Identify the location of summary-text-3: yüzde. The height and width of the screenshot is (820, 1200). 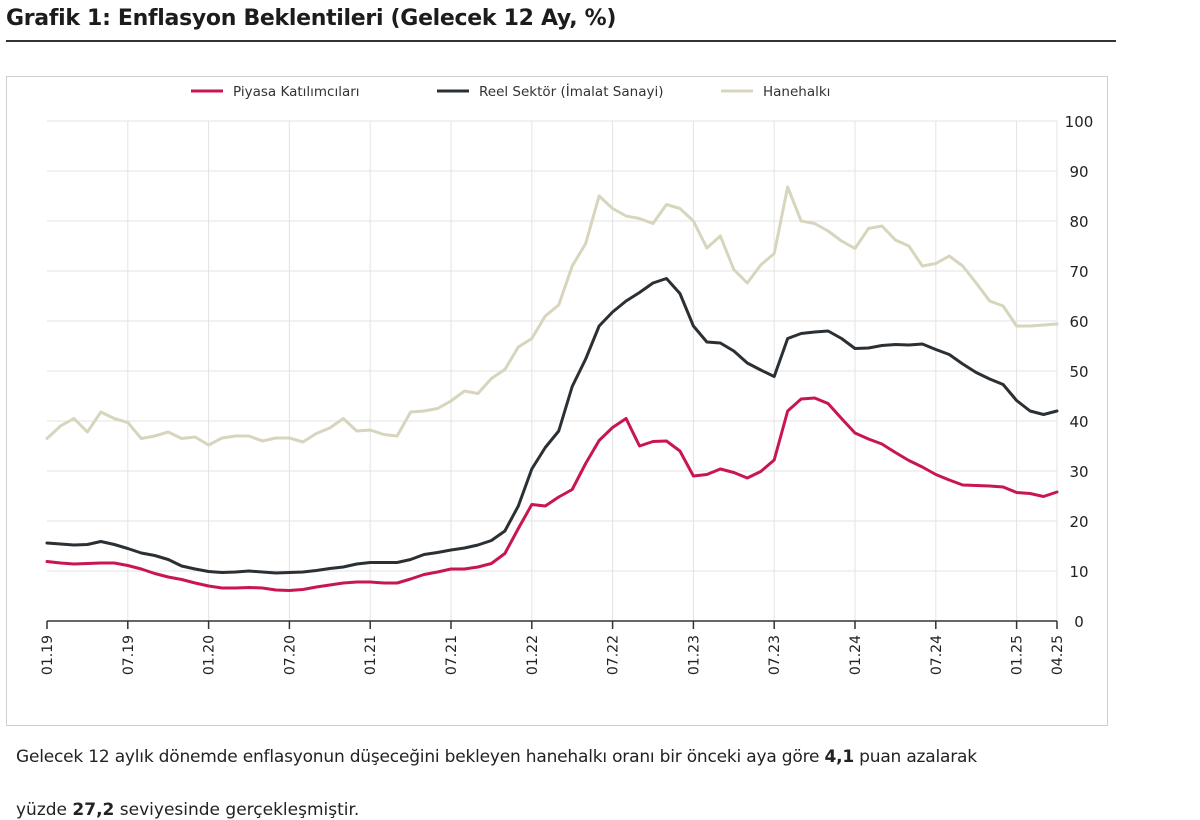
(44, 810).